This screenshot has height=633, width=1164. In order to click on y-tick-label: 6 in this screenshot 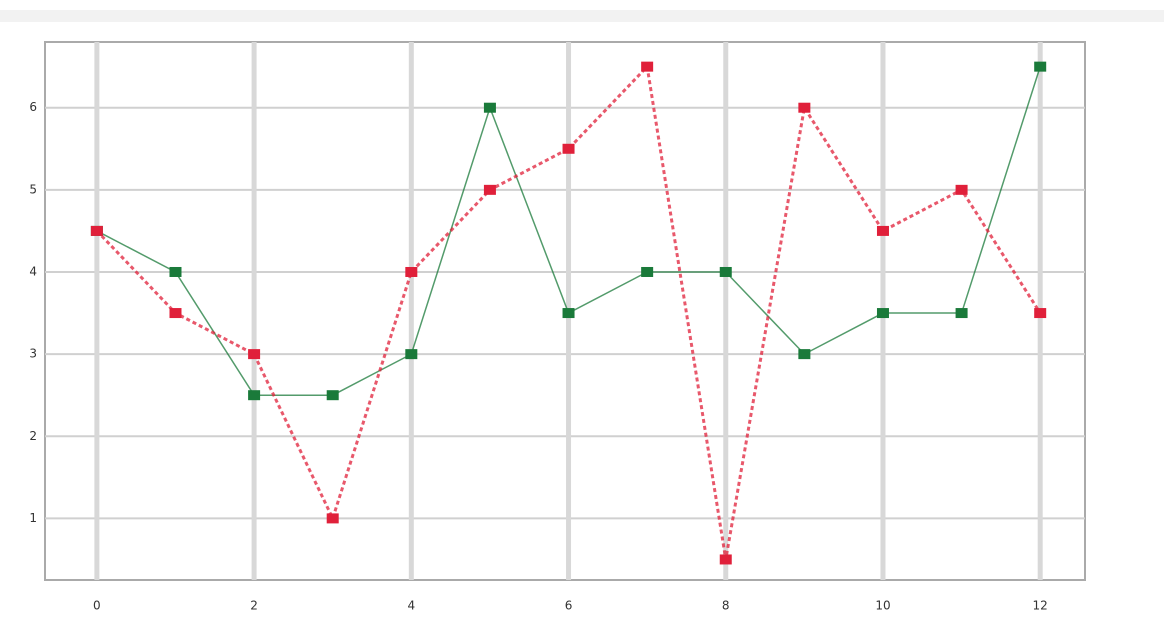, I will do `click(33, 107)`.